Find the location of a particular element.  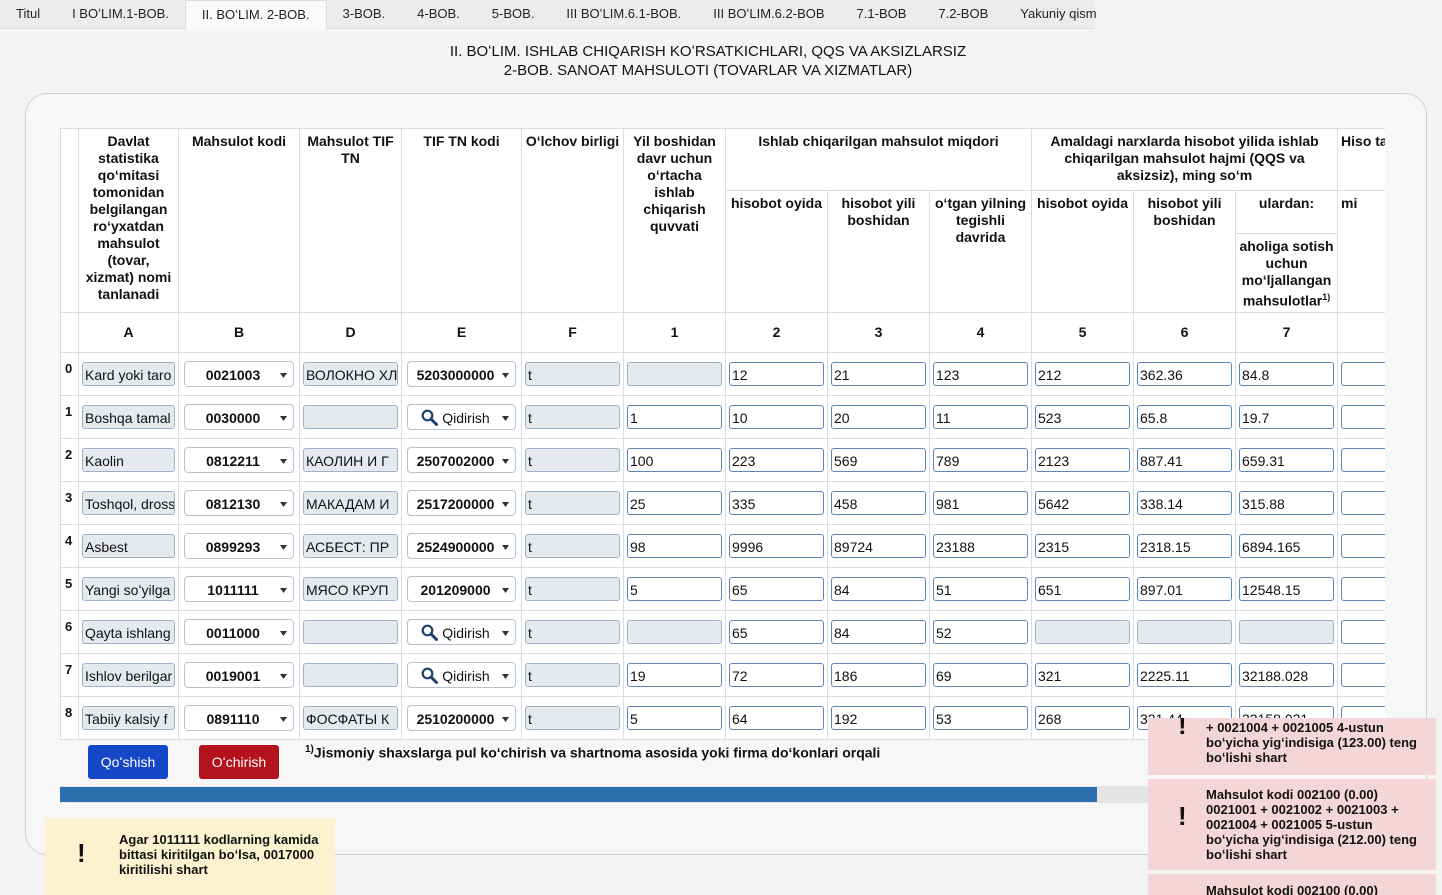

text-input: 52 is located at coordinates (981, 632).